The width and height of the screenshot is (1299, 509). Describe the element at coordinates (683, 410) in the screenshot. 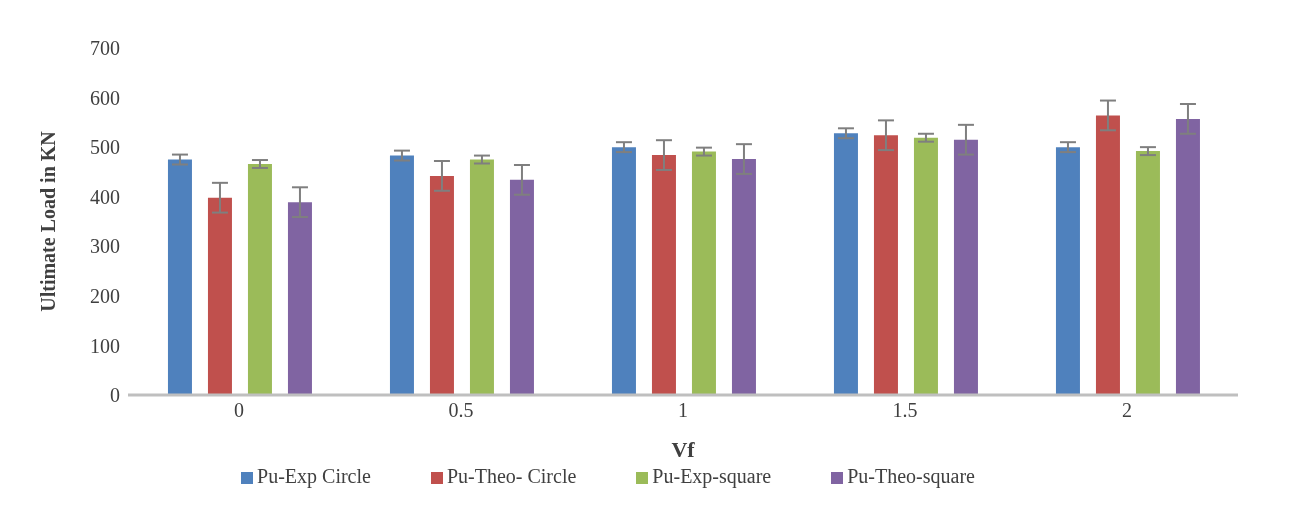

I see `x-tick-label: 1` at that location.